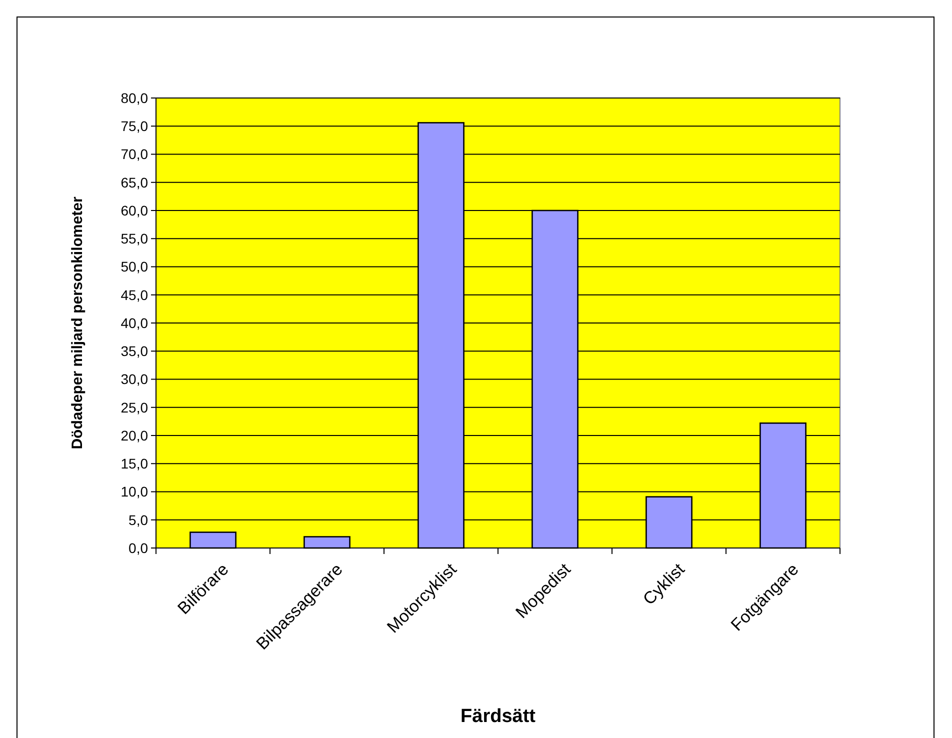 This screenshot has width=952, height=738. What do you see at coordinates (498, 716) in the screenshot?
I see `x-axis-title: Färdsätt` at bounding box center [498, 716].